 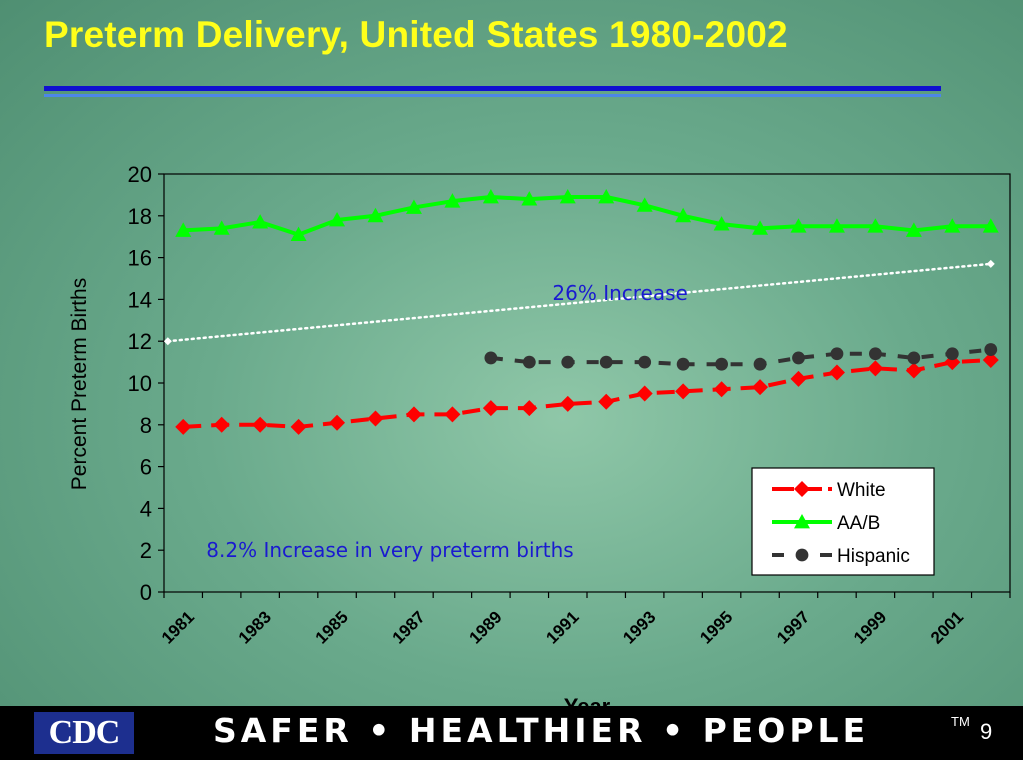 What do you see at coordinates (486, 627) in the screenshot?
I see `x-tick-label: 1989` at bounding box center [486, 627].